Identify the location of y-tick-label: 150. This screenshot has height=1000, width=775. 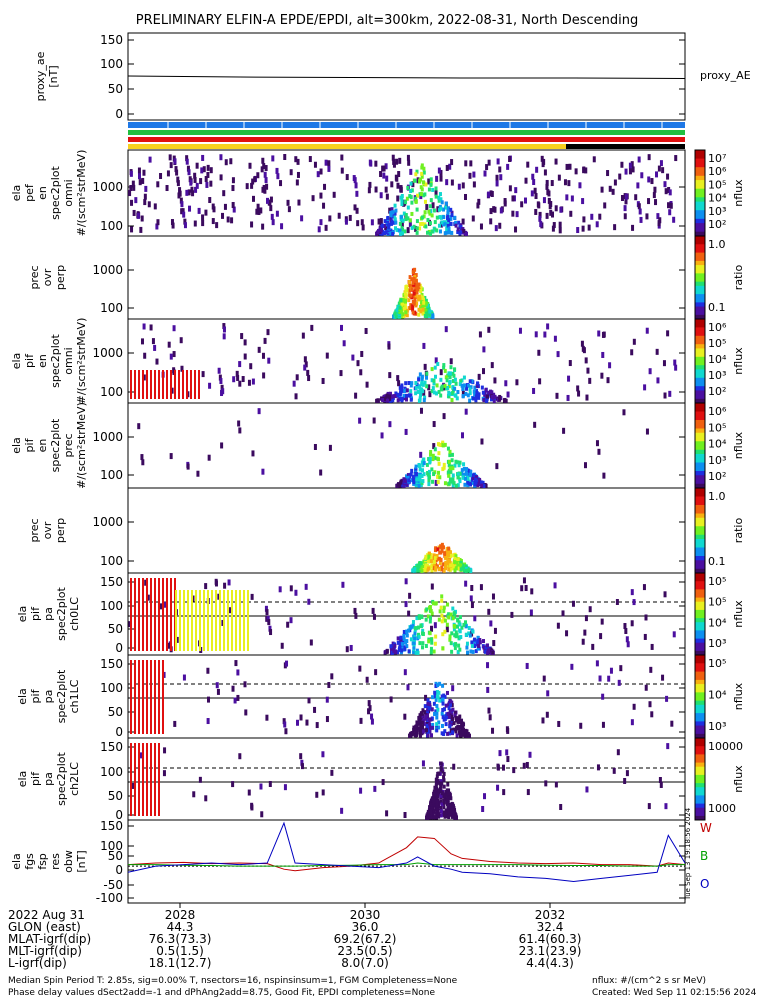
(111, 664).